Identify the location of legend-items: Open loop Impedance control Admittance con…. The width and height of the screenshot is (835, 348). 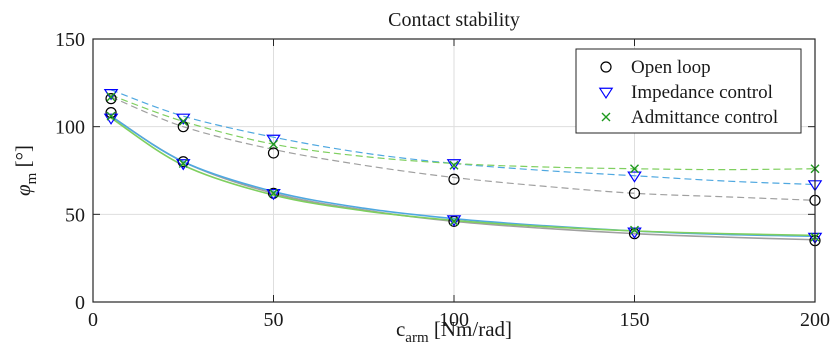
(688, 92).